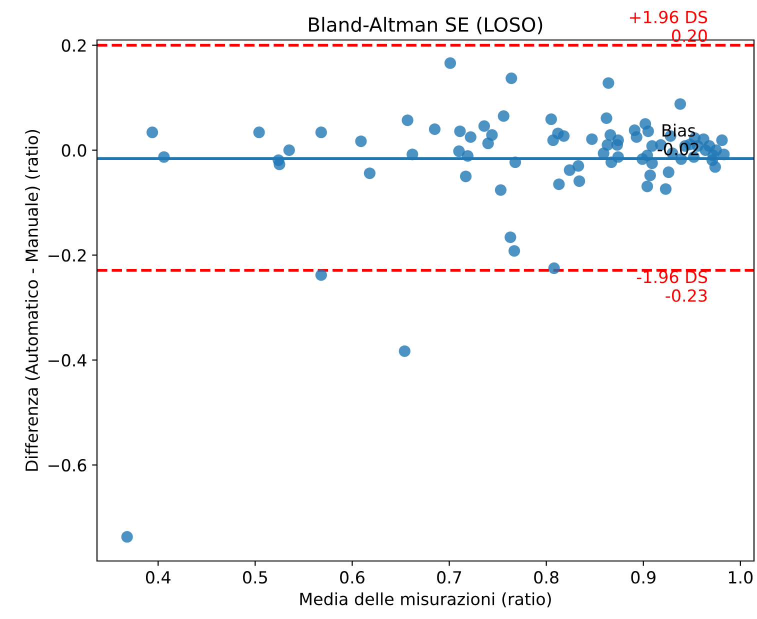  What do you see at coordinates (352, 577) in the screenshot?
I see `x-tick-label: 0.6` at bounding box center [352, 577].